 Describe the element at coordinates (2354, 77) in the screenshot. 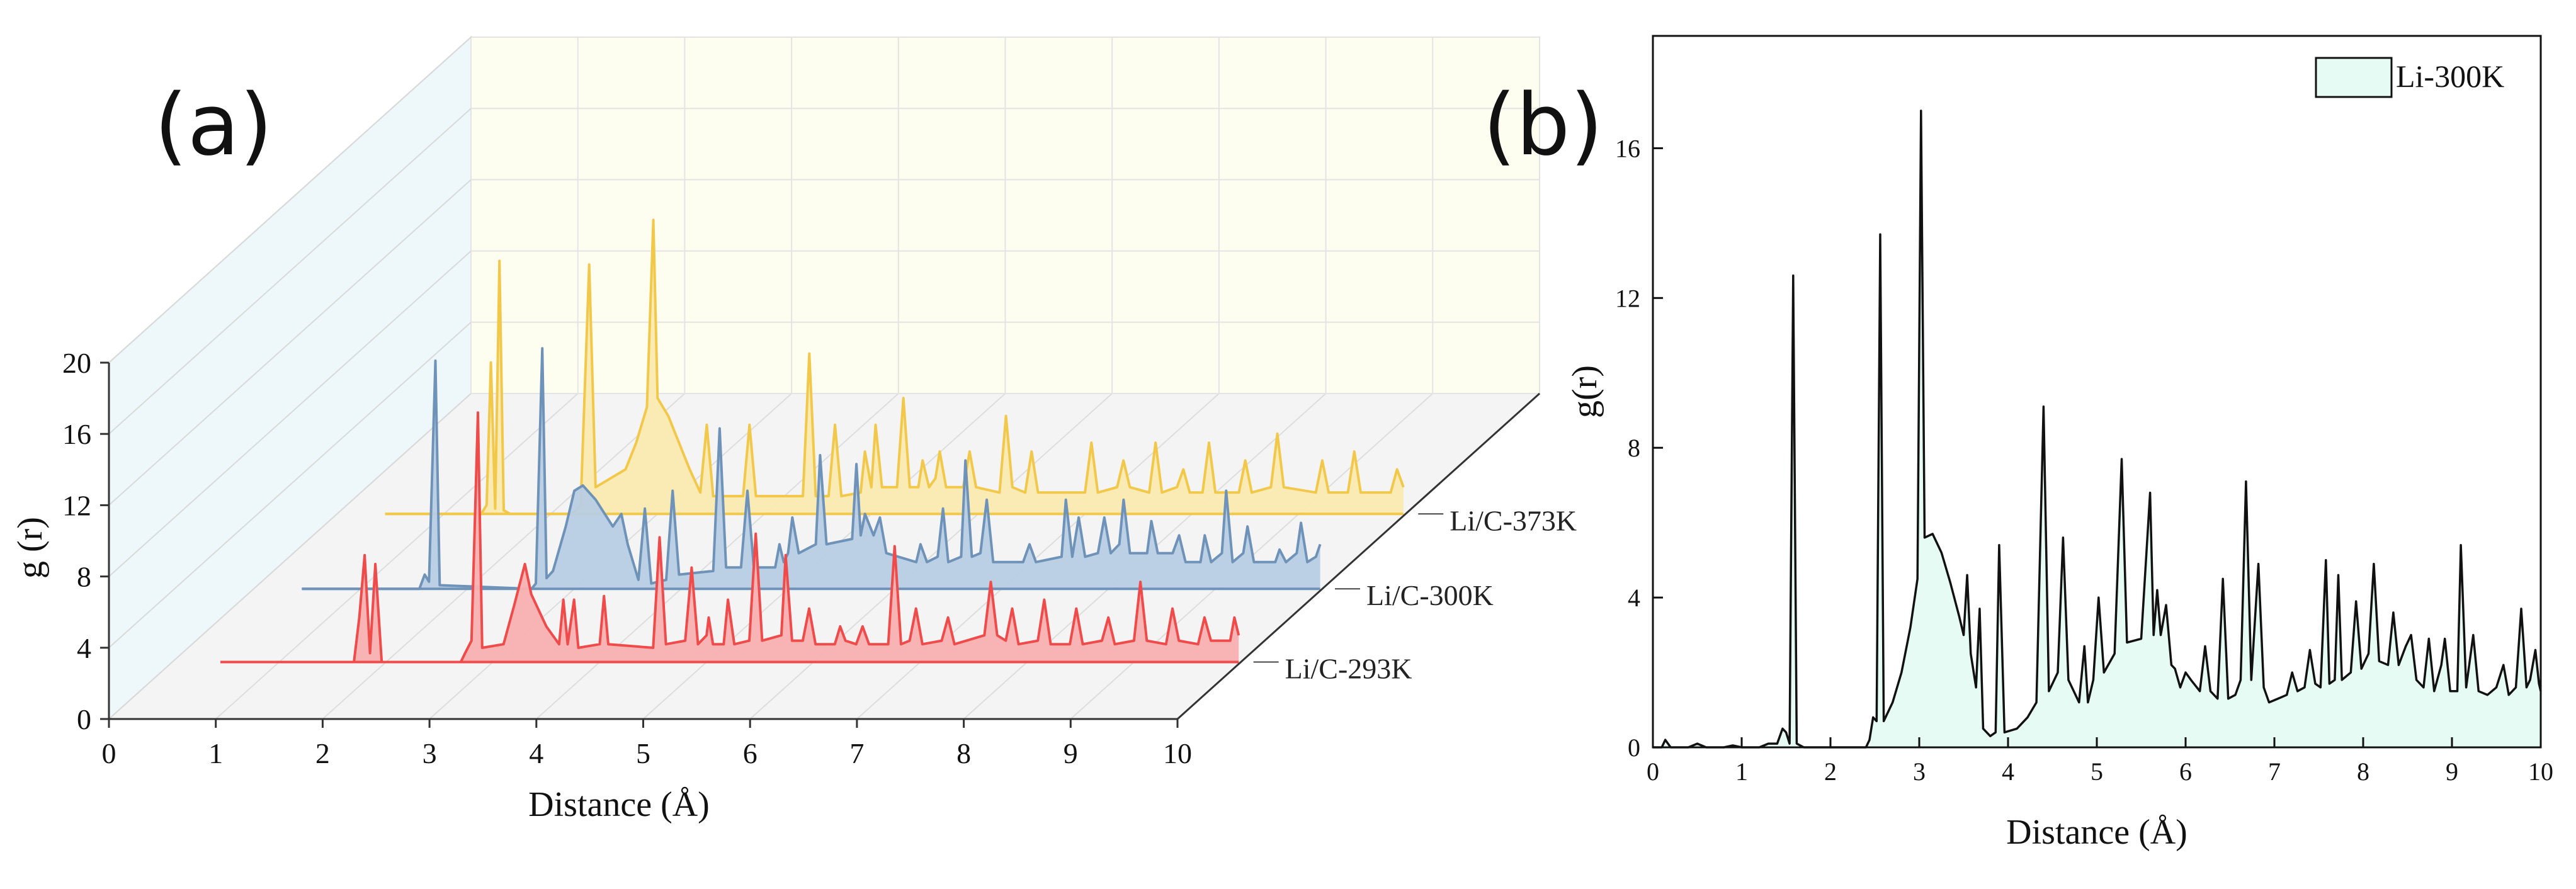

I see `legend-swatch` at that location.